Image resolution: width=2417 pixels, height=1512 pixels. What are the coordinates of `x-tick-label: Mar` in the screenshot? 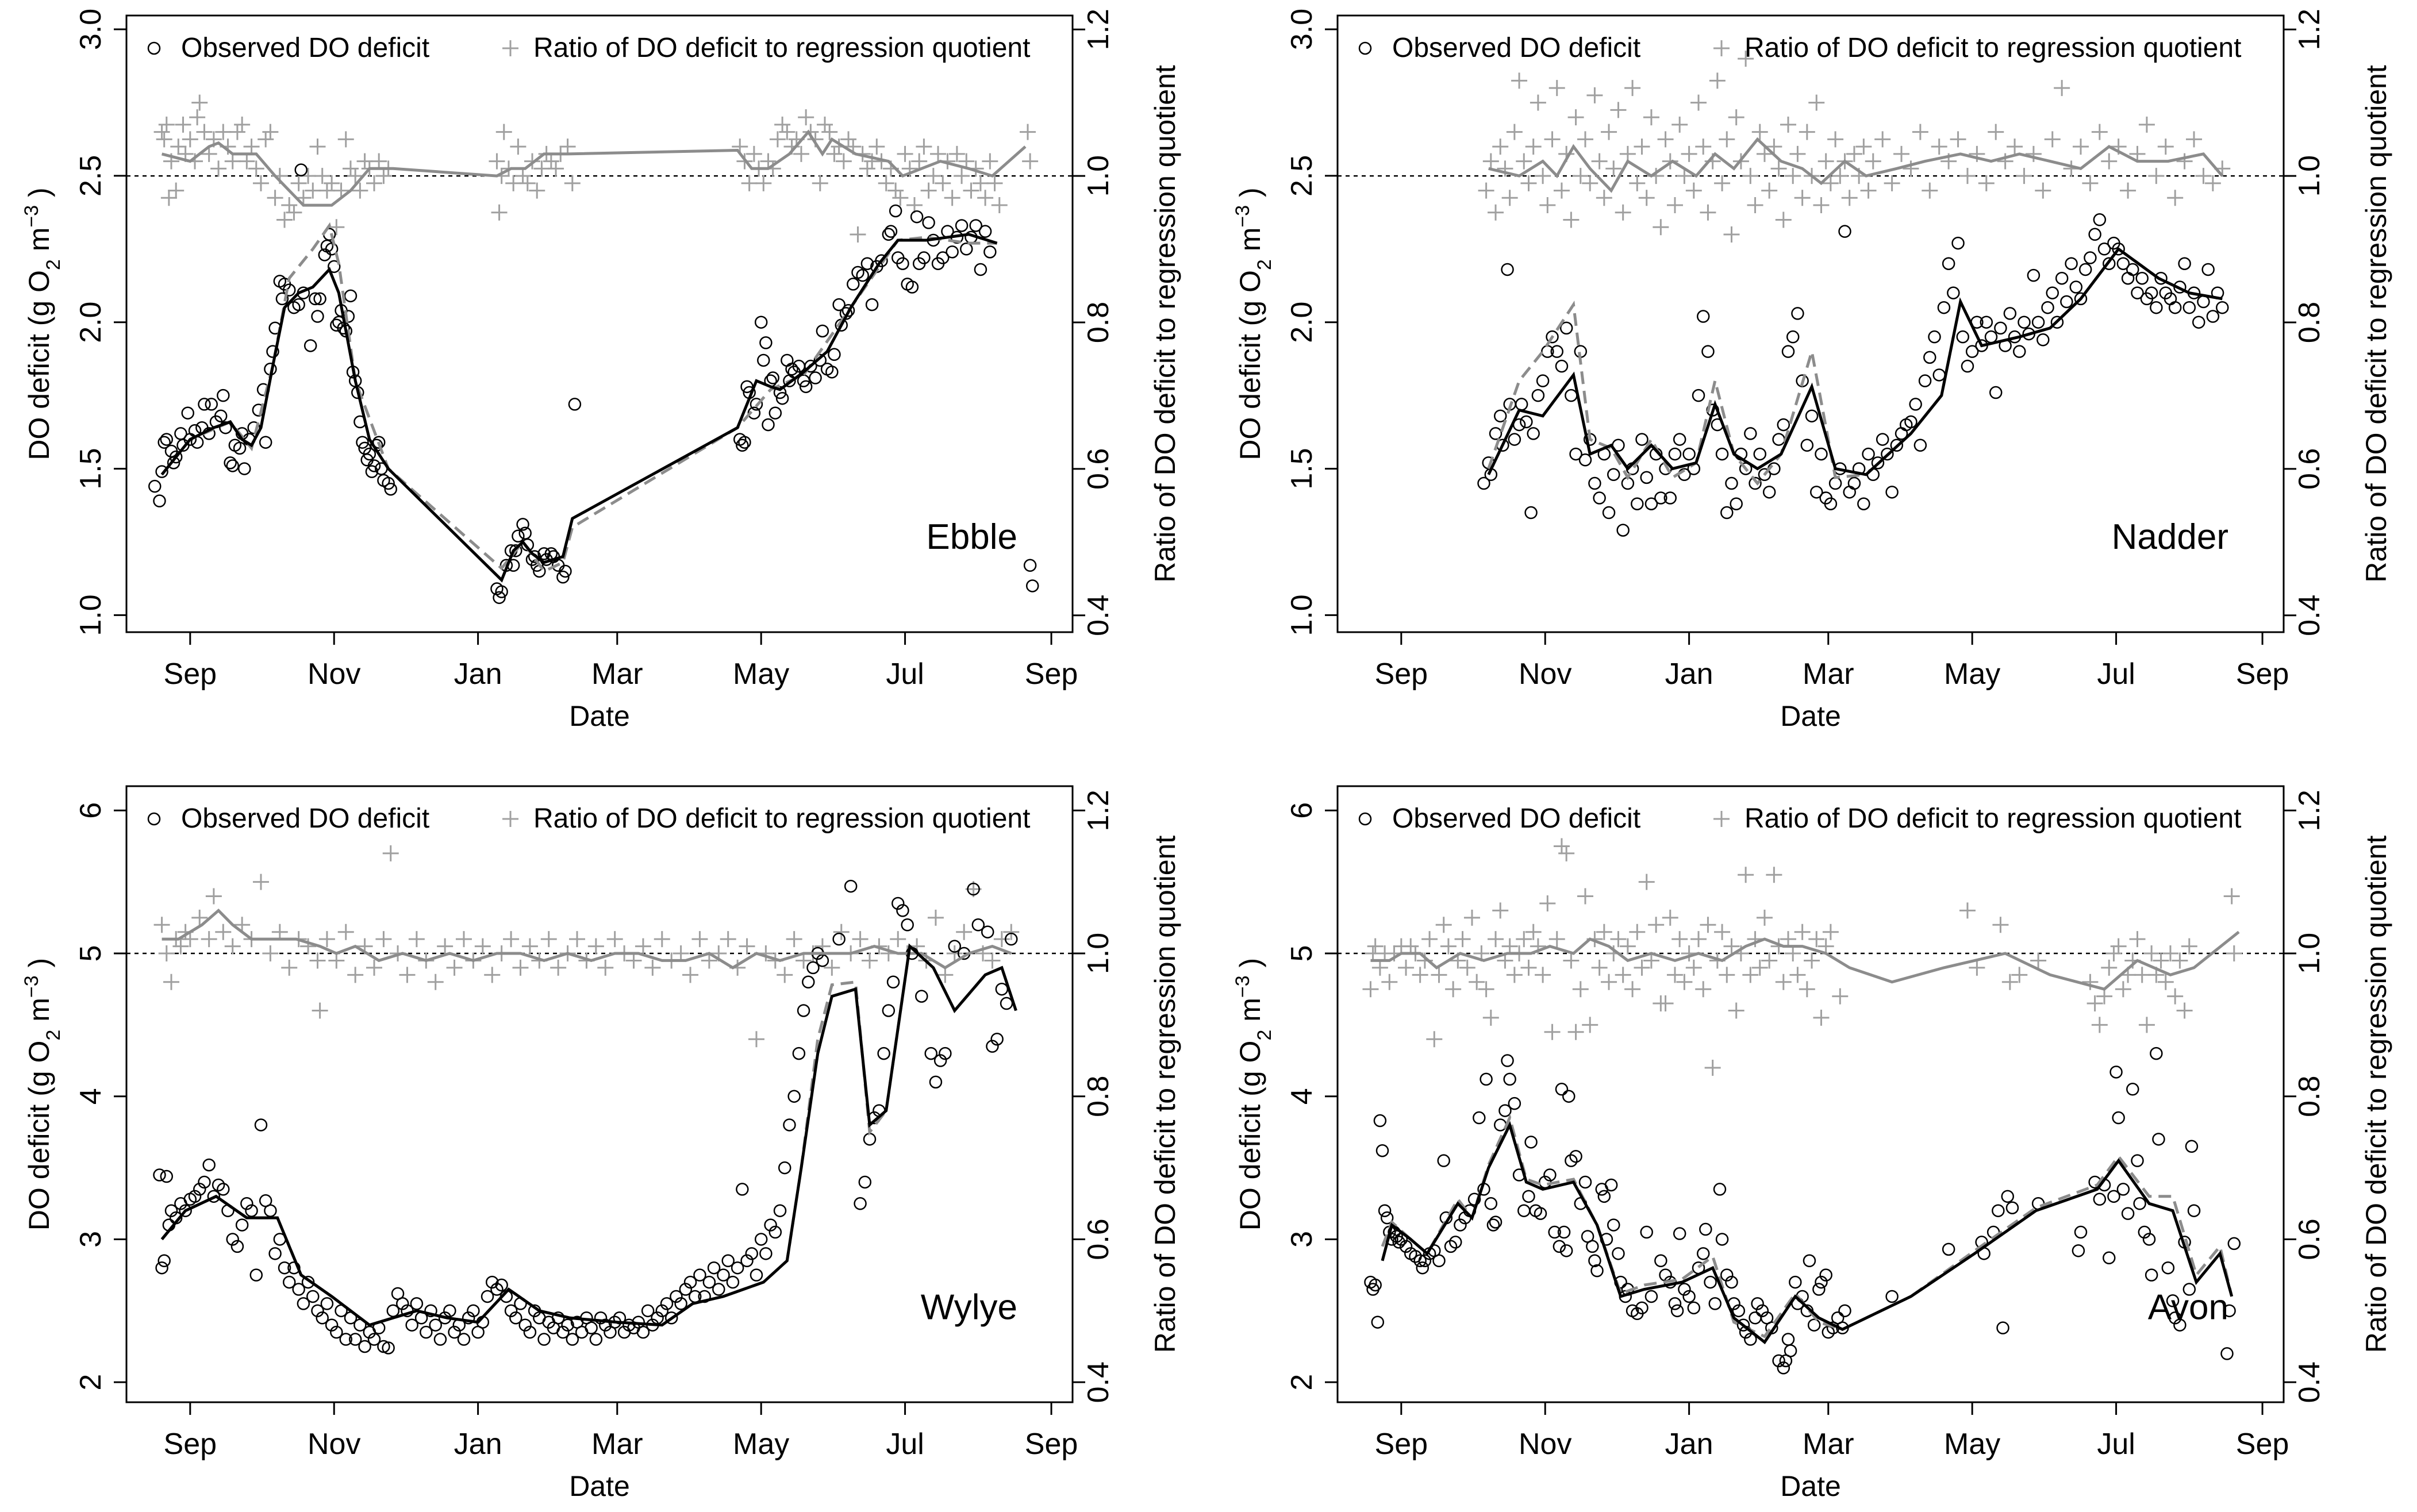 It's located at (617, 1445).